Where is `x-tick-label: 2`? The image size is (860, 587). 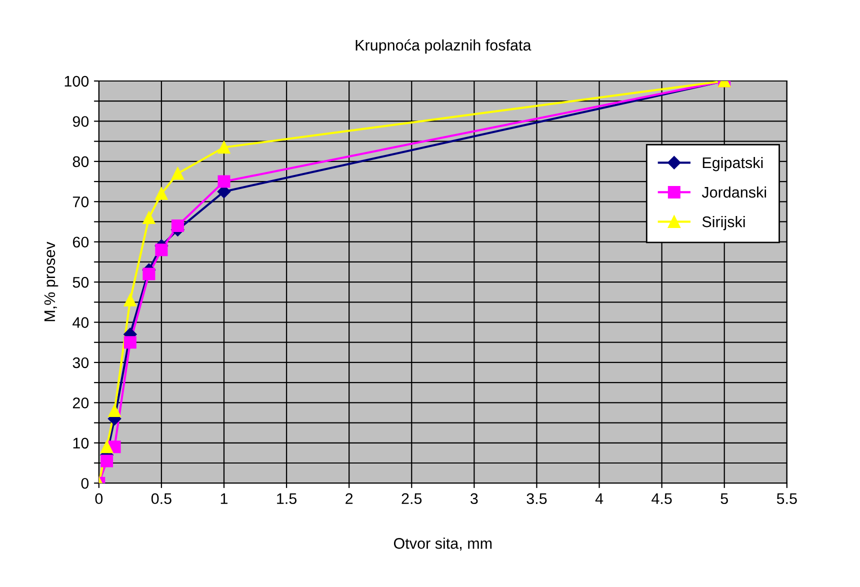
x-tick-label: 2 is located at coordinates (349, 498).